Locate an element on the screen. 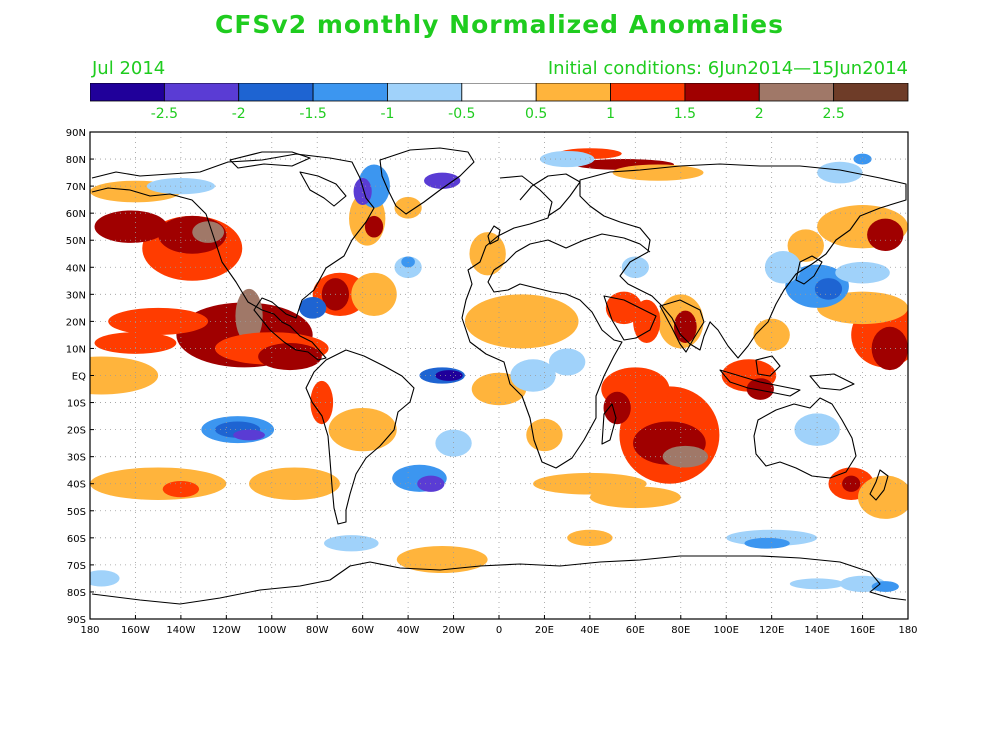 The height and width of the screenshot is (750, 999). longitude-tick-label: 40E is located at coordinates (589, 630).